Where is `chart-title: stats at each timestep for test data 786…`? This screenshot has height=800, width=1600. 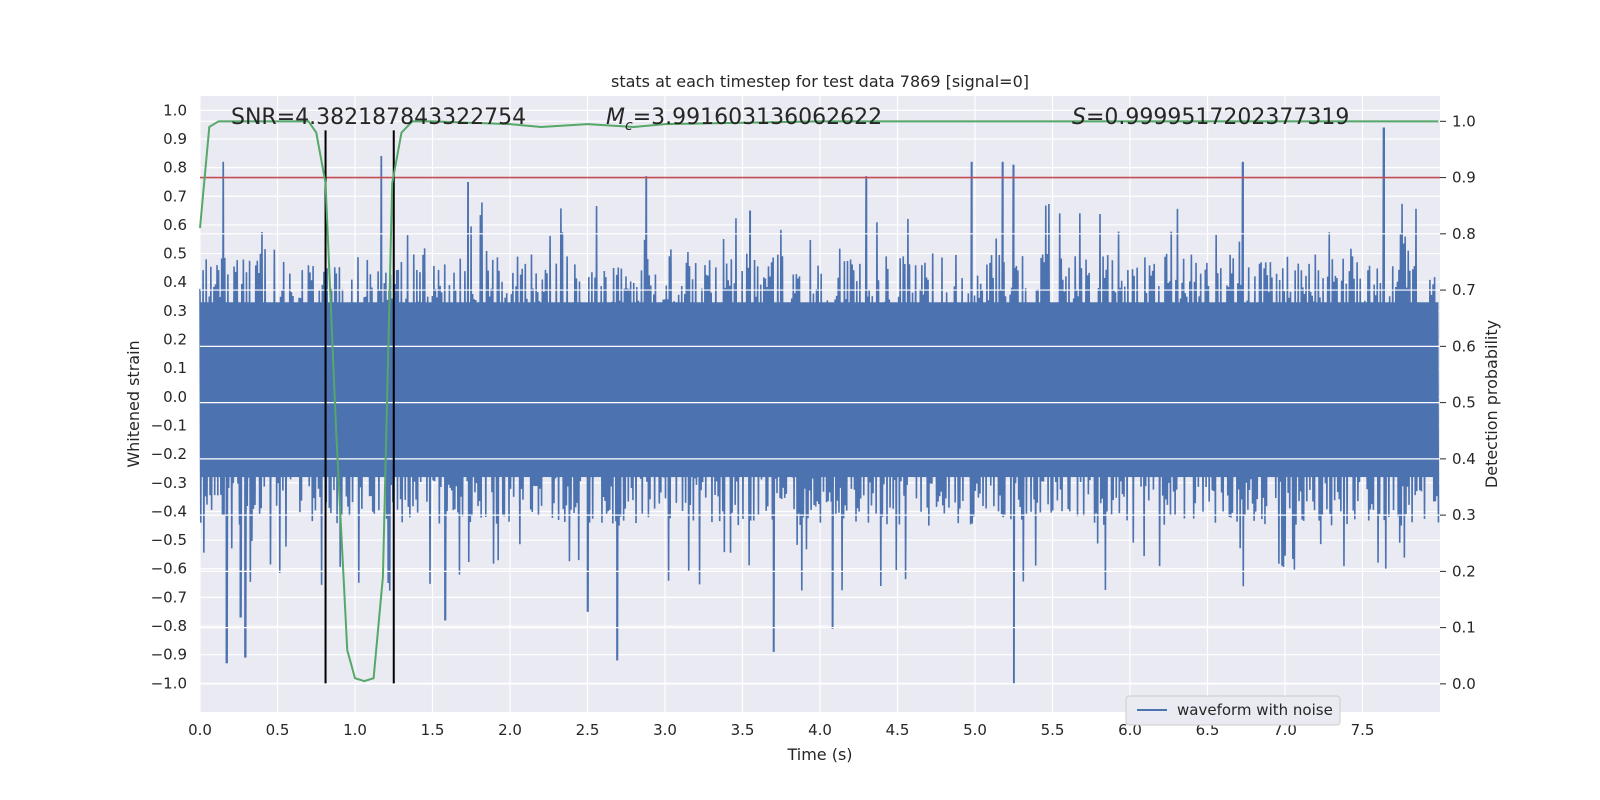 chart-title: stats at each timestep for test data 786… is located at coordinates (820, 81).